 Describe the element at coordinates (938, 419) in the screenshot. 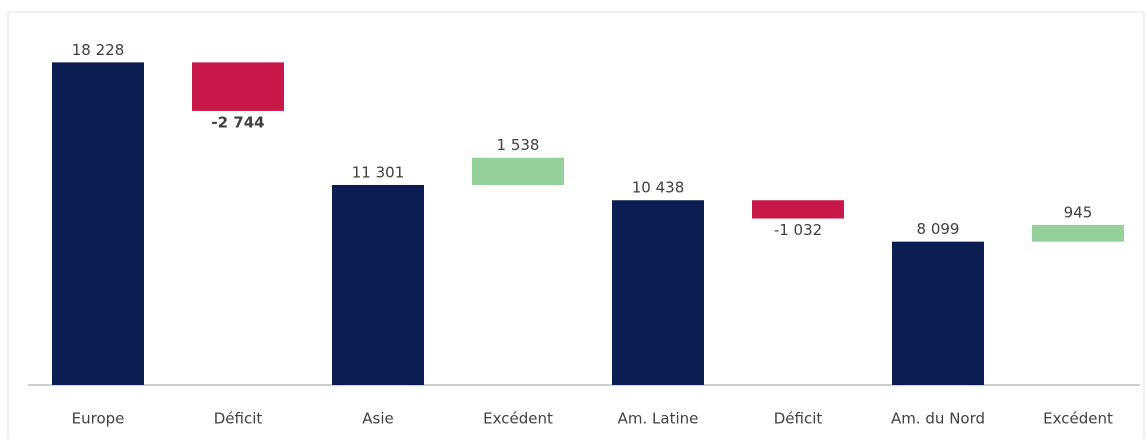

I see `x-tick-label: Am. du Nord` at that location.